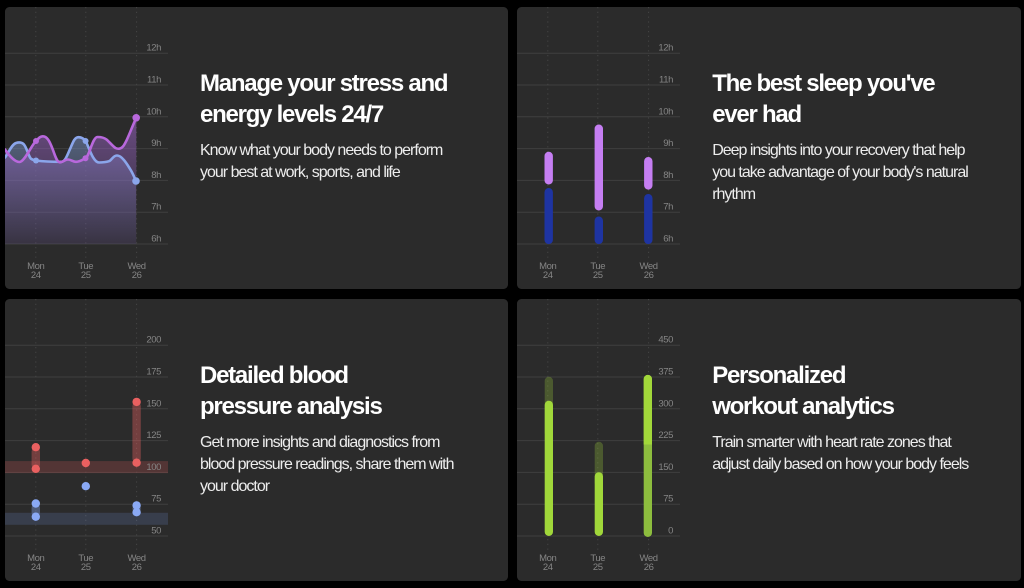  What do you see at coordinates (666, 403) in the screenshot?
I see `svg-text: 300` at bounding box center [666, 403].